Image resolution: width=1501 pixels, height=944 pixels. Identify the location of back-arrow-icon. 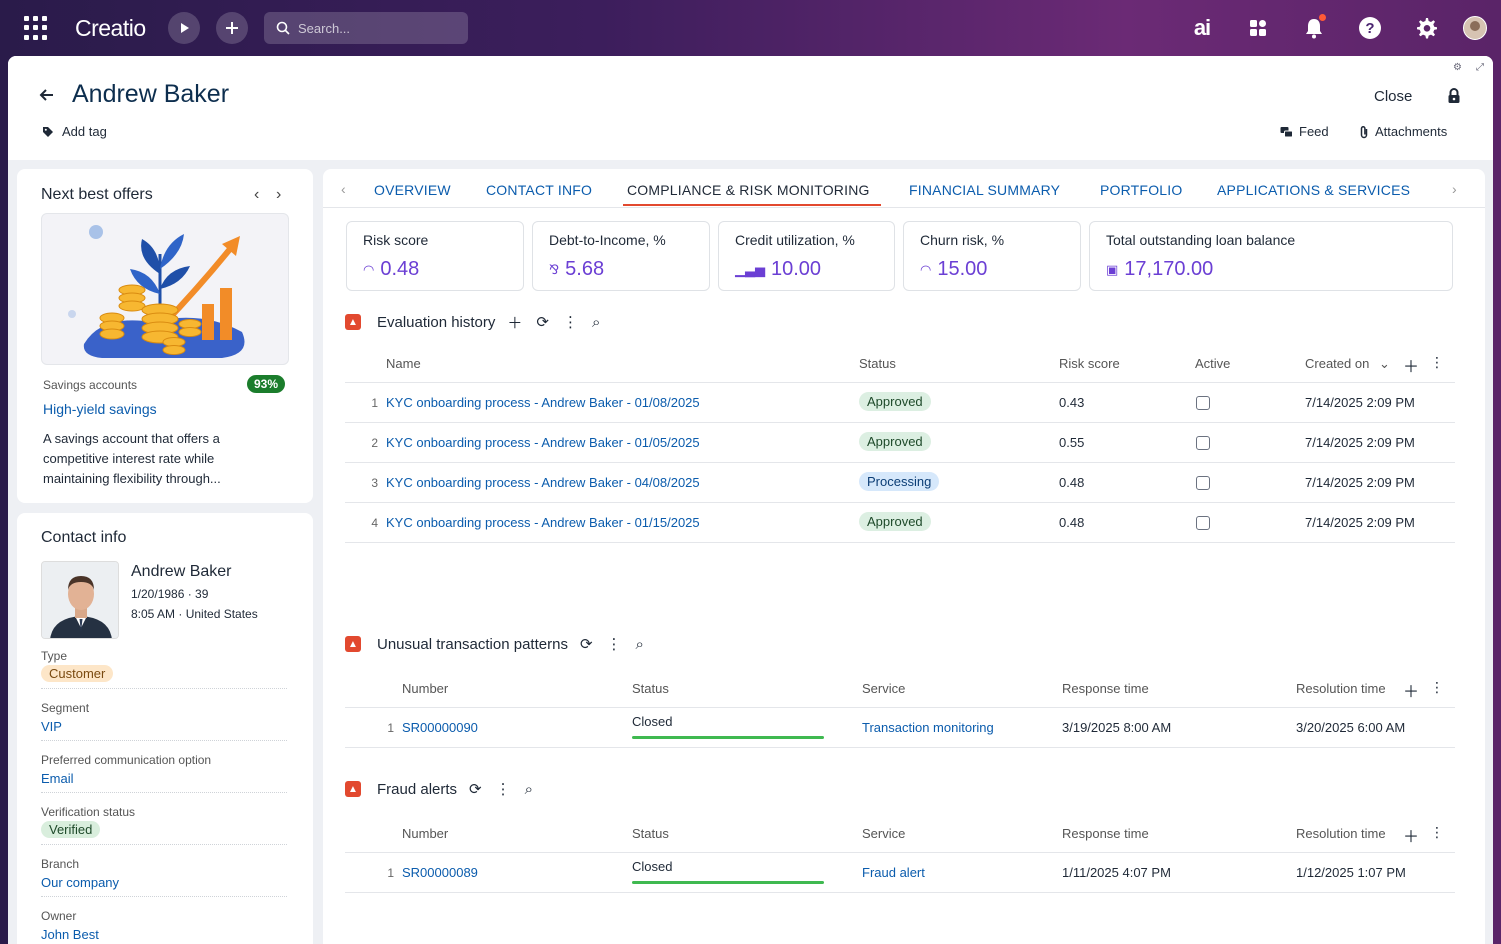
(46, 97).